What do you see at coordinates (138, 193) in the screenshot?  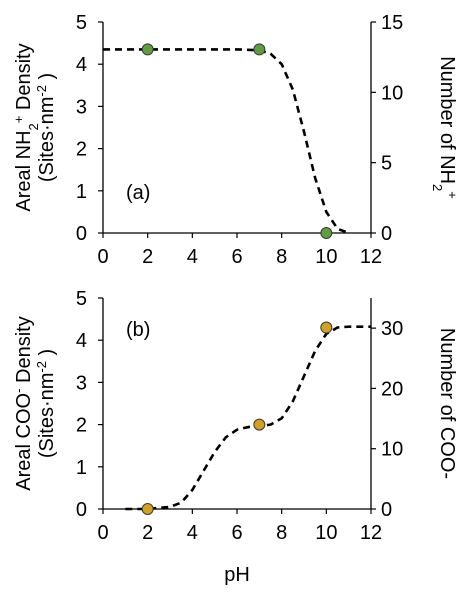 I see `panel-label: (a)` at bounding box center [138, 193].